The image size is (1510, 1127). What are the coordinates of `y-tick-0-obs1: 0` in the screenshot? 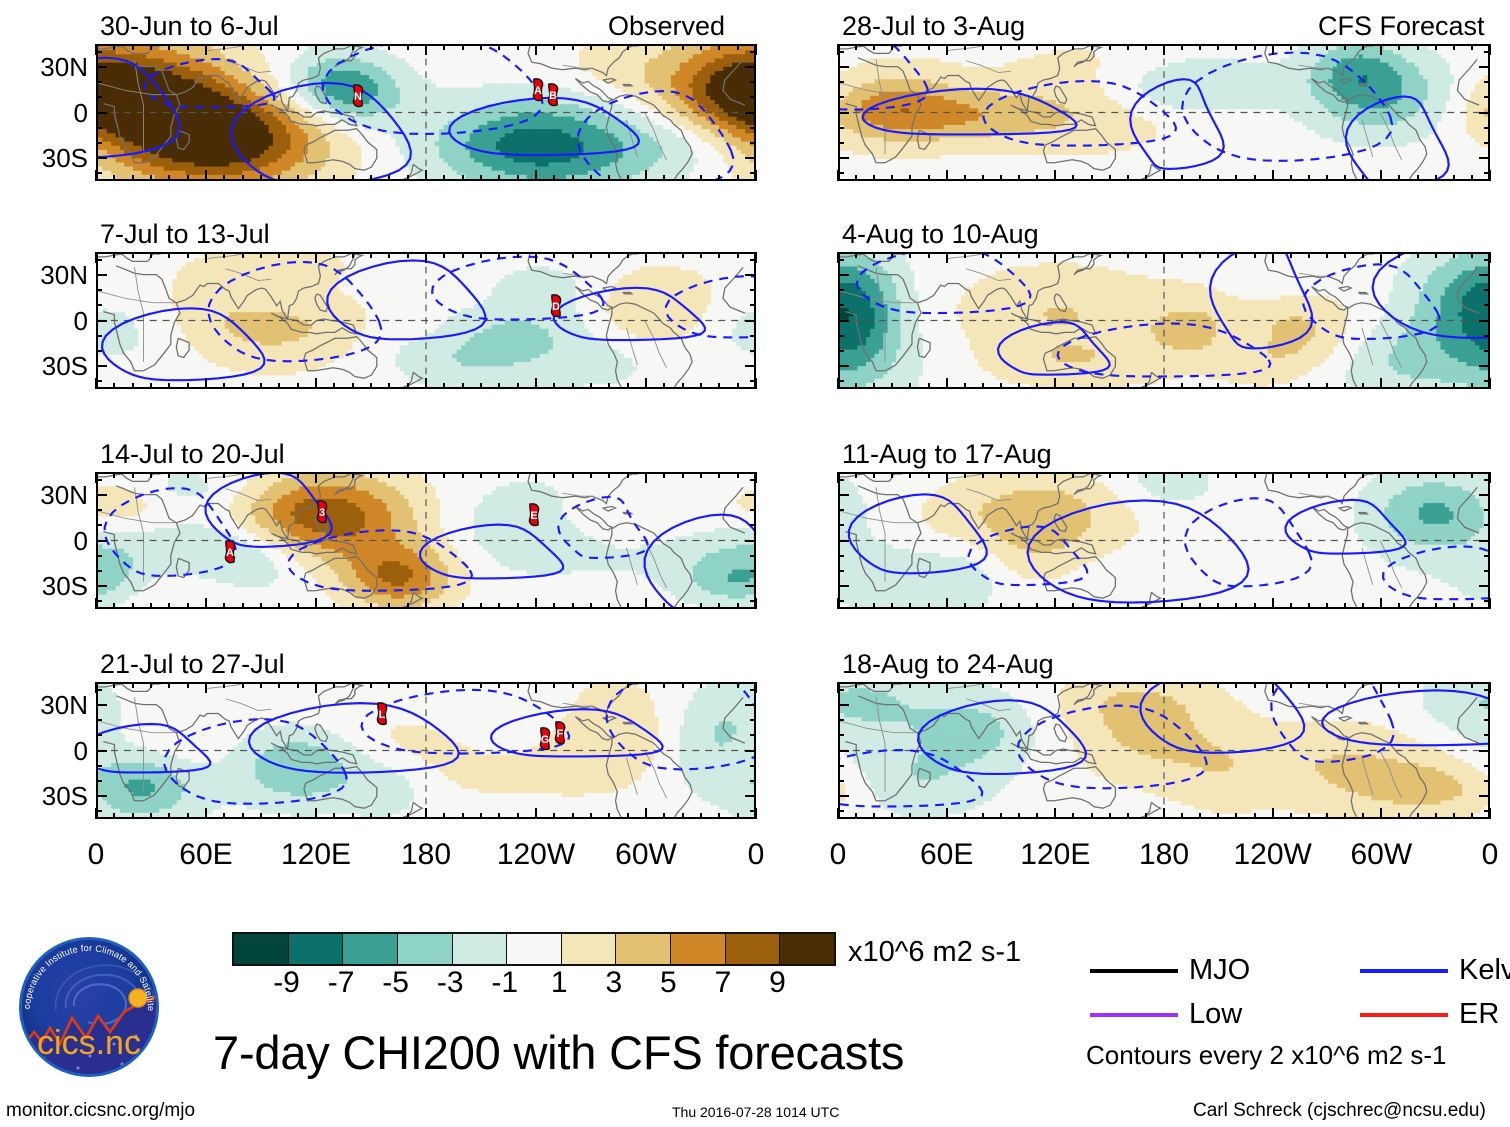 It's located at (44, 113).